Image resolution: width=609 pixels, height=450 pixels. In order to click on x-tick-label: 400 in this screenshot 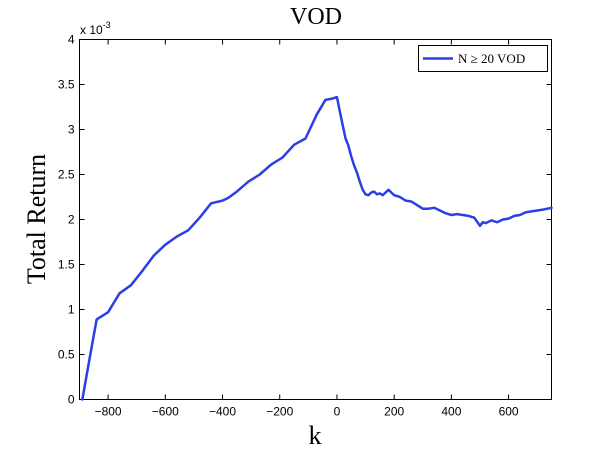, I will do `click(451, 412)`.